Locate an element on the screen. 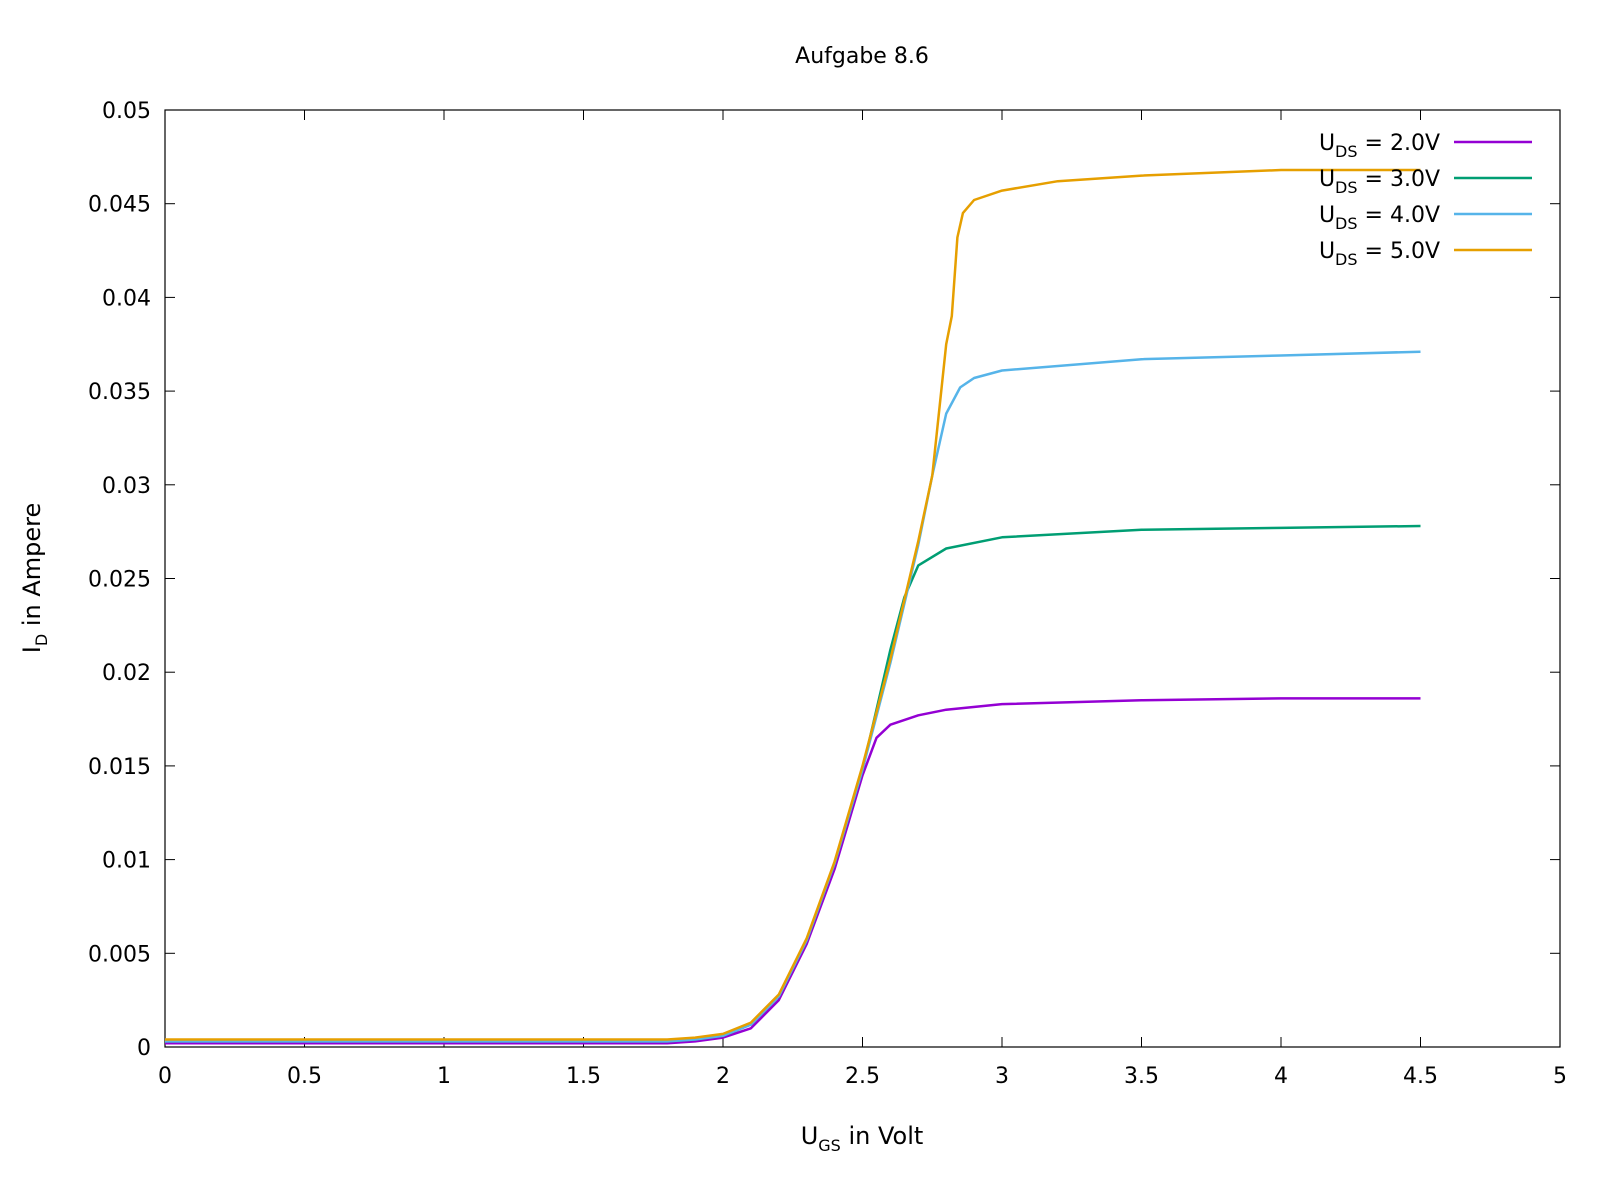 The width and height of the screenshot is (1600, 1200). x-tick-label: 4.5 is located at coordinates (1420, 1076).